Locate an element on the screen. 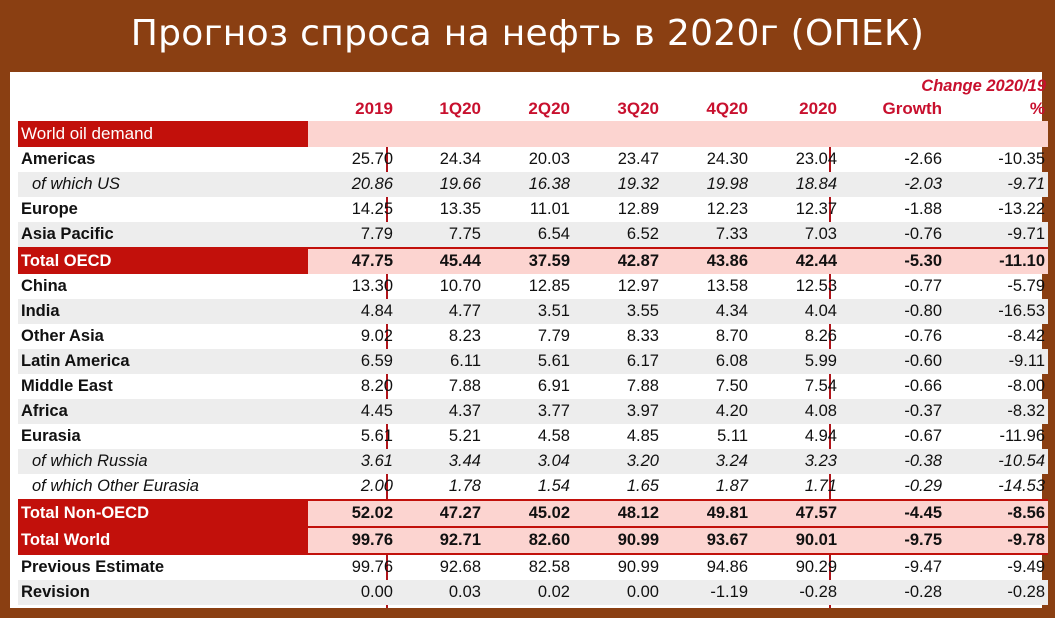  table-cell: 4.34 is located at coordinates (706, 311).